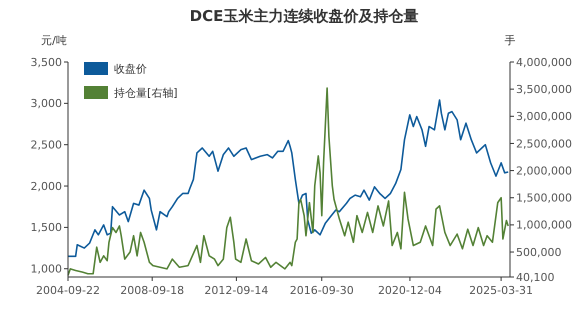 Image resolution: width=588 pixels, height=328 pixels. What do you see at coordinates (501, 290) in the screenshot?
I see `x-tick-label: 2025-03-31` at bounding box center [501, 290].